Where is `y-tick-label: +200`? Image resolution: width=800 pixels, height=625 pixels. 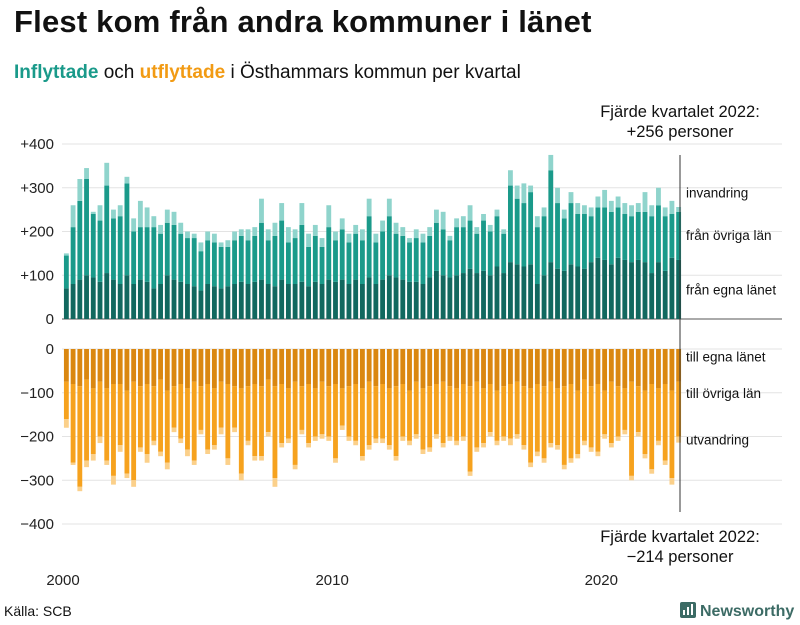 y-tick-label: +200 is located at coordinates (37, 232).